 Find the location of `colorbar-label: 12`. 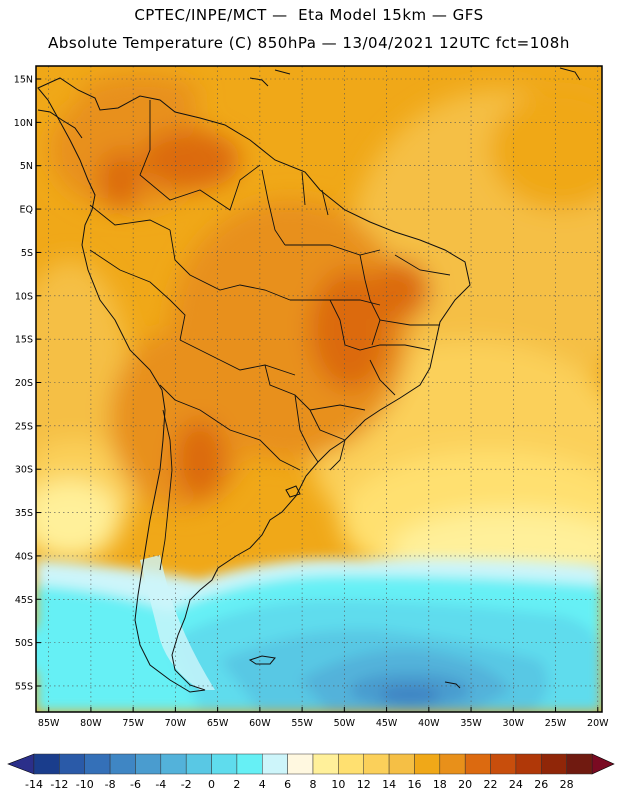

colorbar-label: 12 is located at coordinates (364, 784).